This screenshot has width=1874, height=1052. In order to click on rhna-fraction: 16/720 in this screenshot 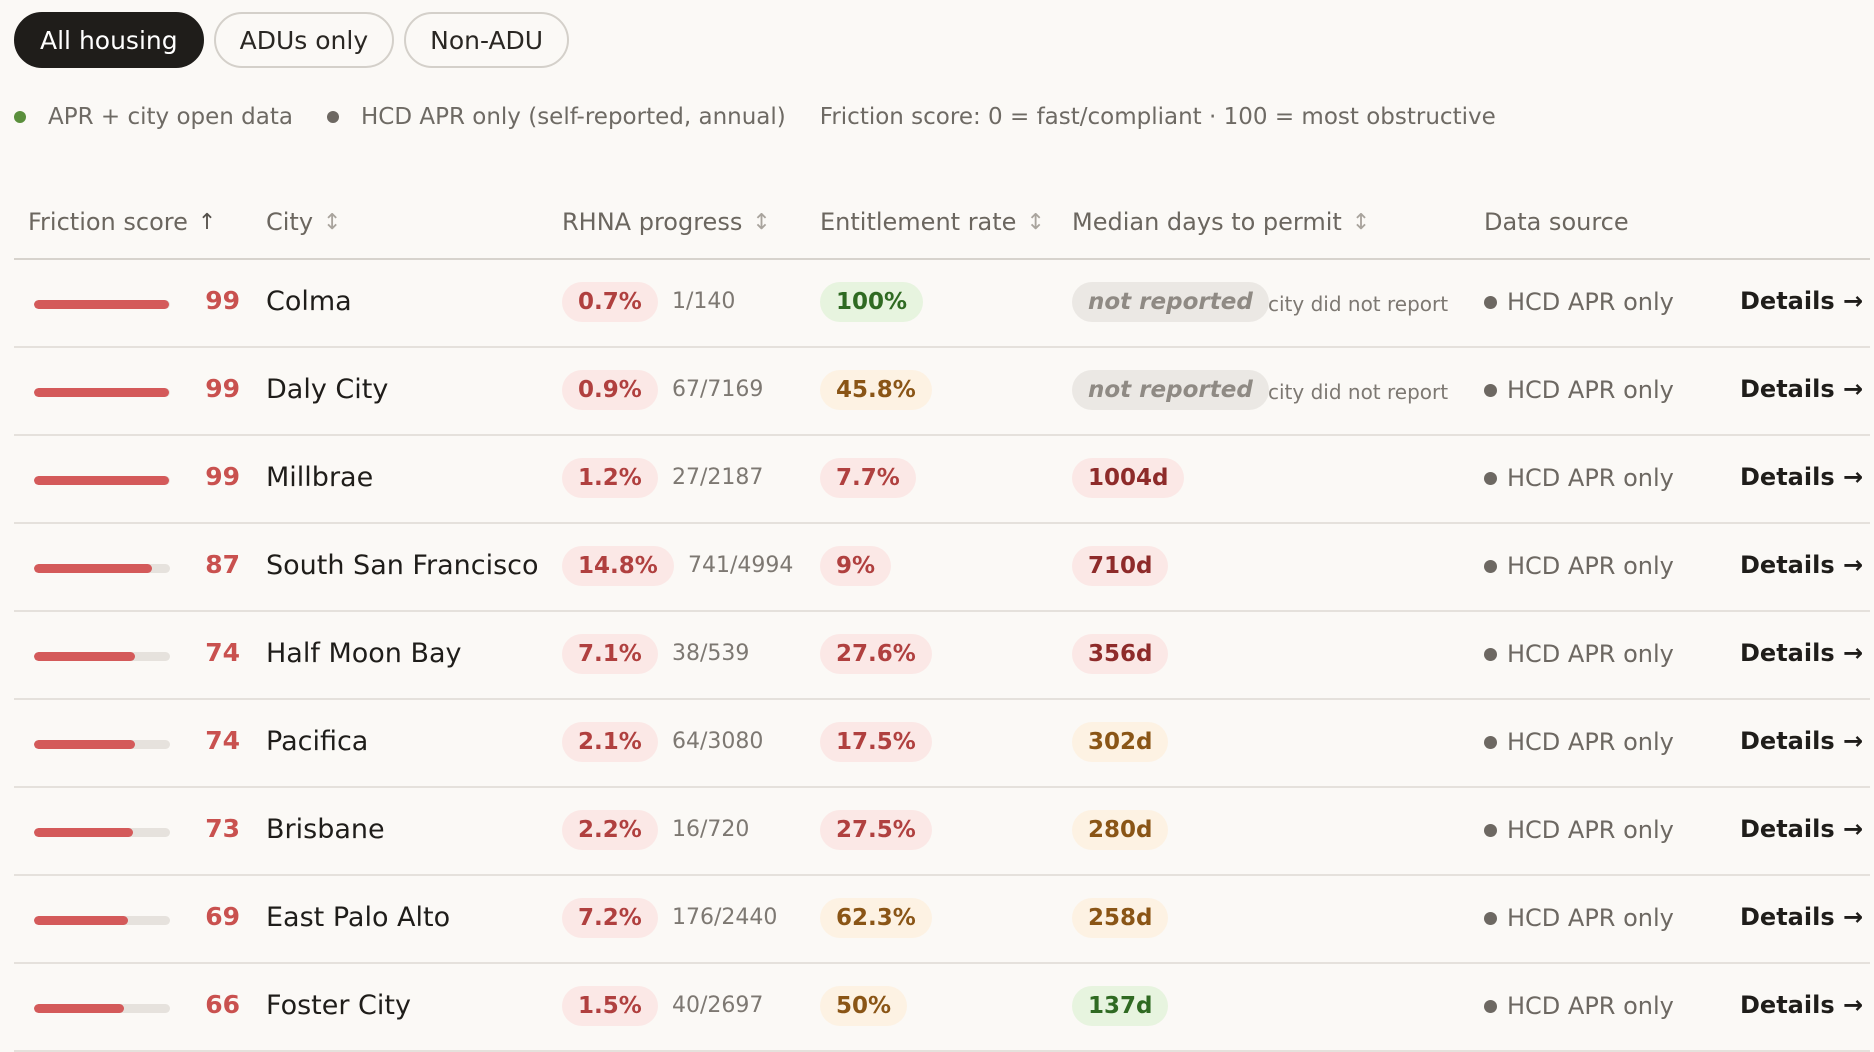, I will do `click(711, 829)`.